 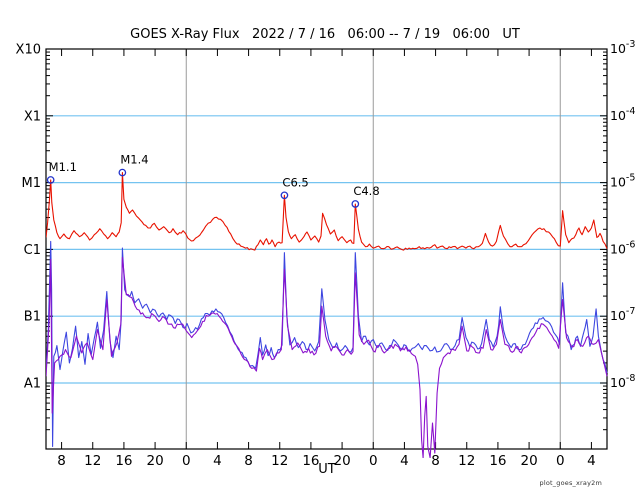 I want to click on y-axis-right-label: 10⁻⁸, so click(x=622, y=381).